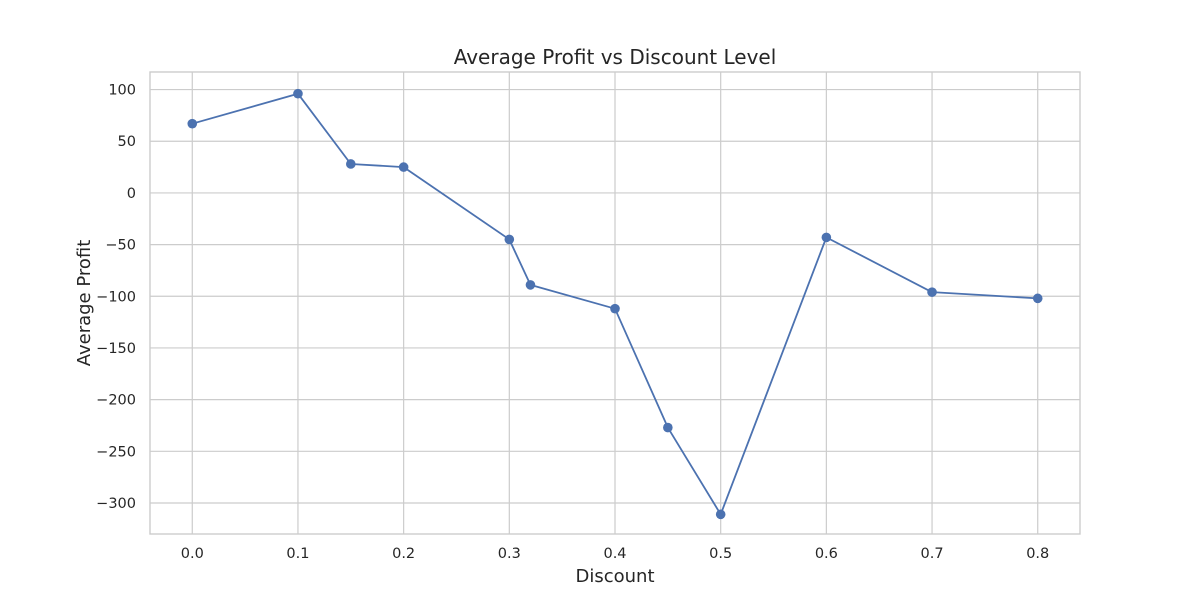 The image size is (1200, 600). Describe the element at coordinates (127, 142) in the screenshot. I see `y-tick-label: 50` at that location.